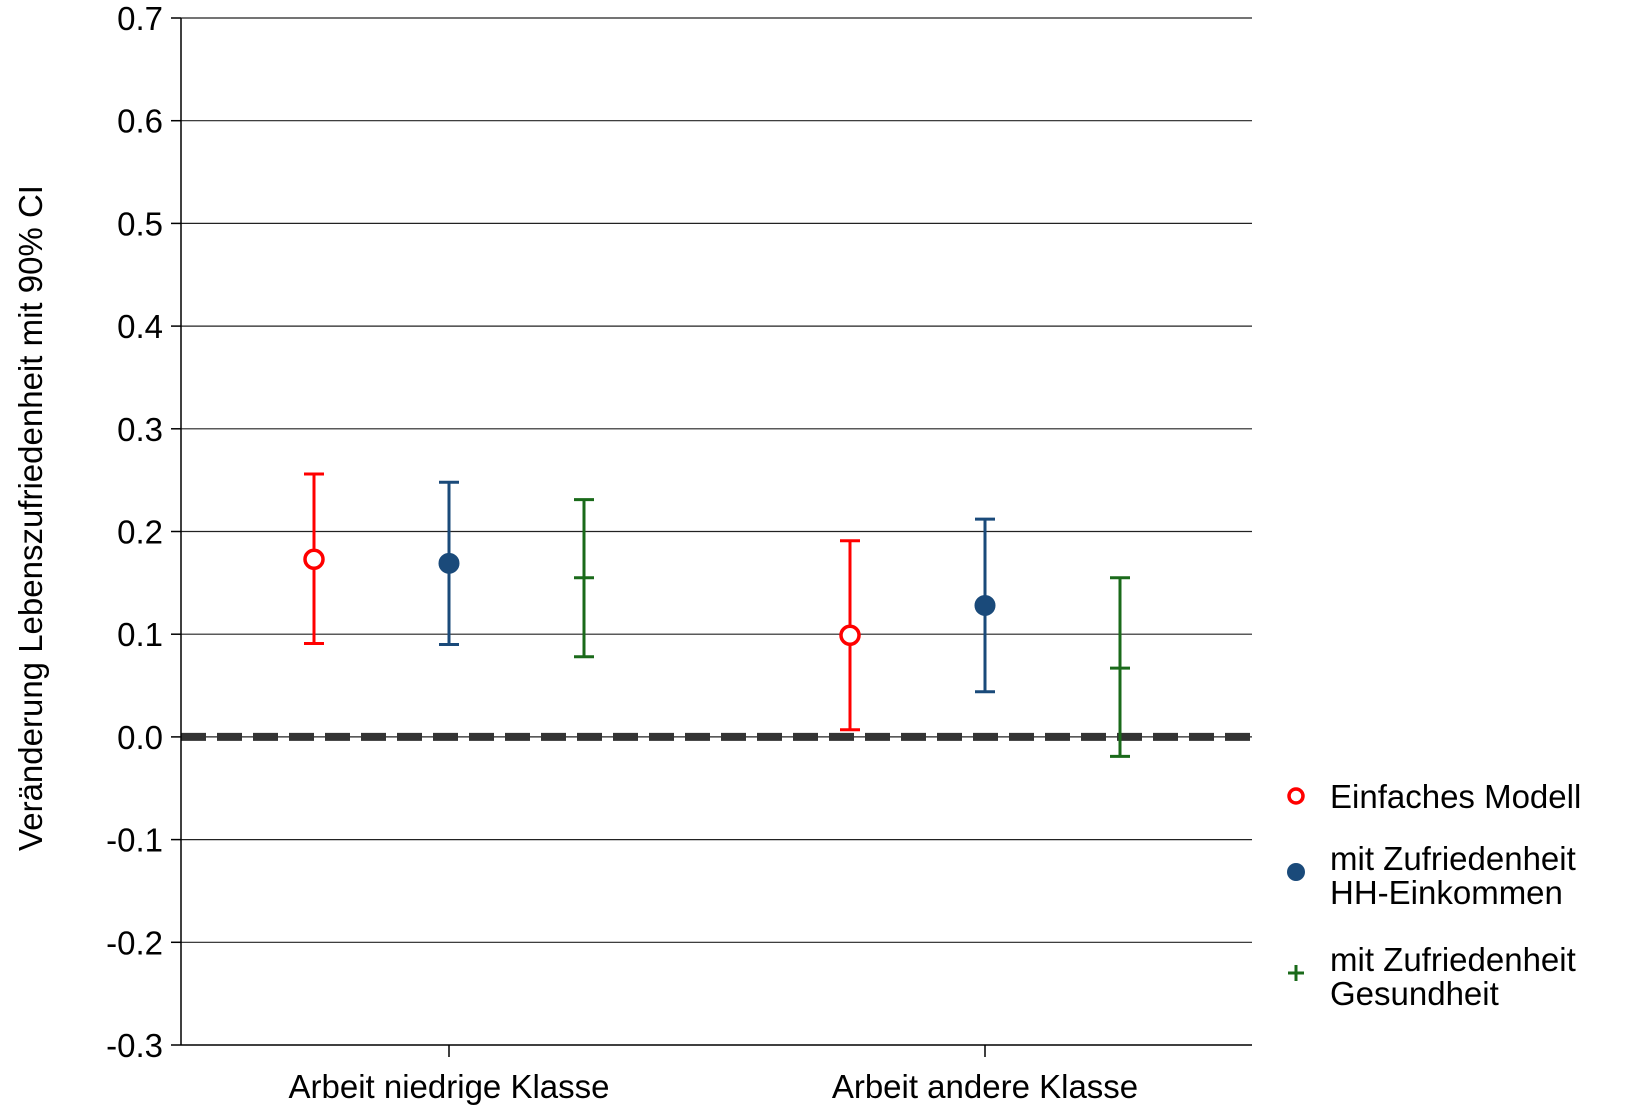 This screenshot has width=1646, height=1119. What do you see at coordinates (1455, 796) in the screenshot?
I see `legend-label: Einfaches Modell` at bounding box center [1455, 796].